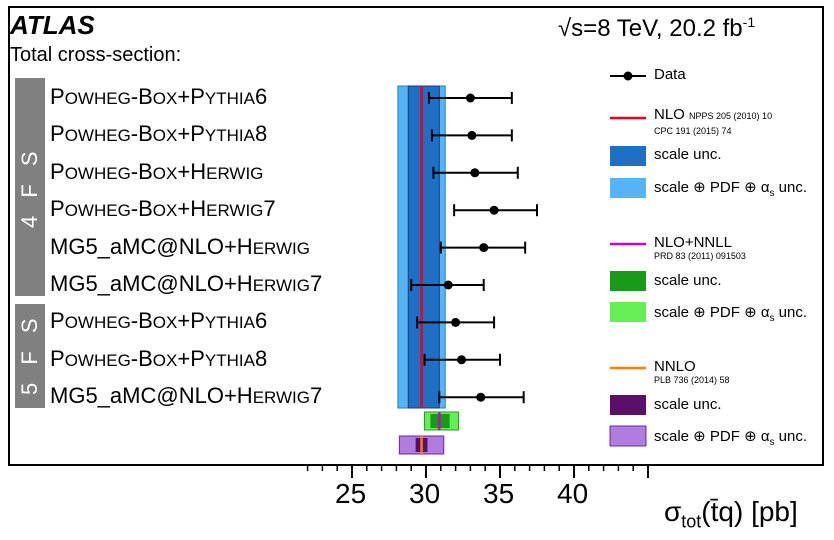  I want to click on group-bar-4fs, so click(30, 187).